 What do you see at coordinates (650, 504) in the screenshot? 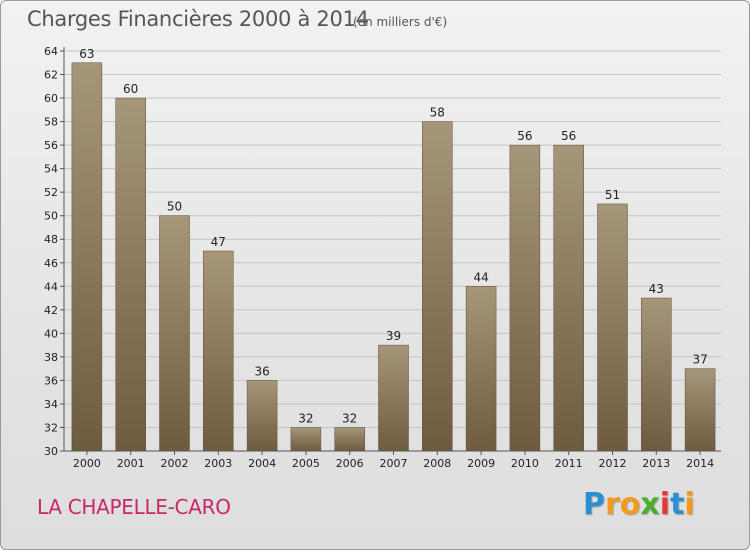
I see `logo-letter: x` at bounding box center [650, 504].